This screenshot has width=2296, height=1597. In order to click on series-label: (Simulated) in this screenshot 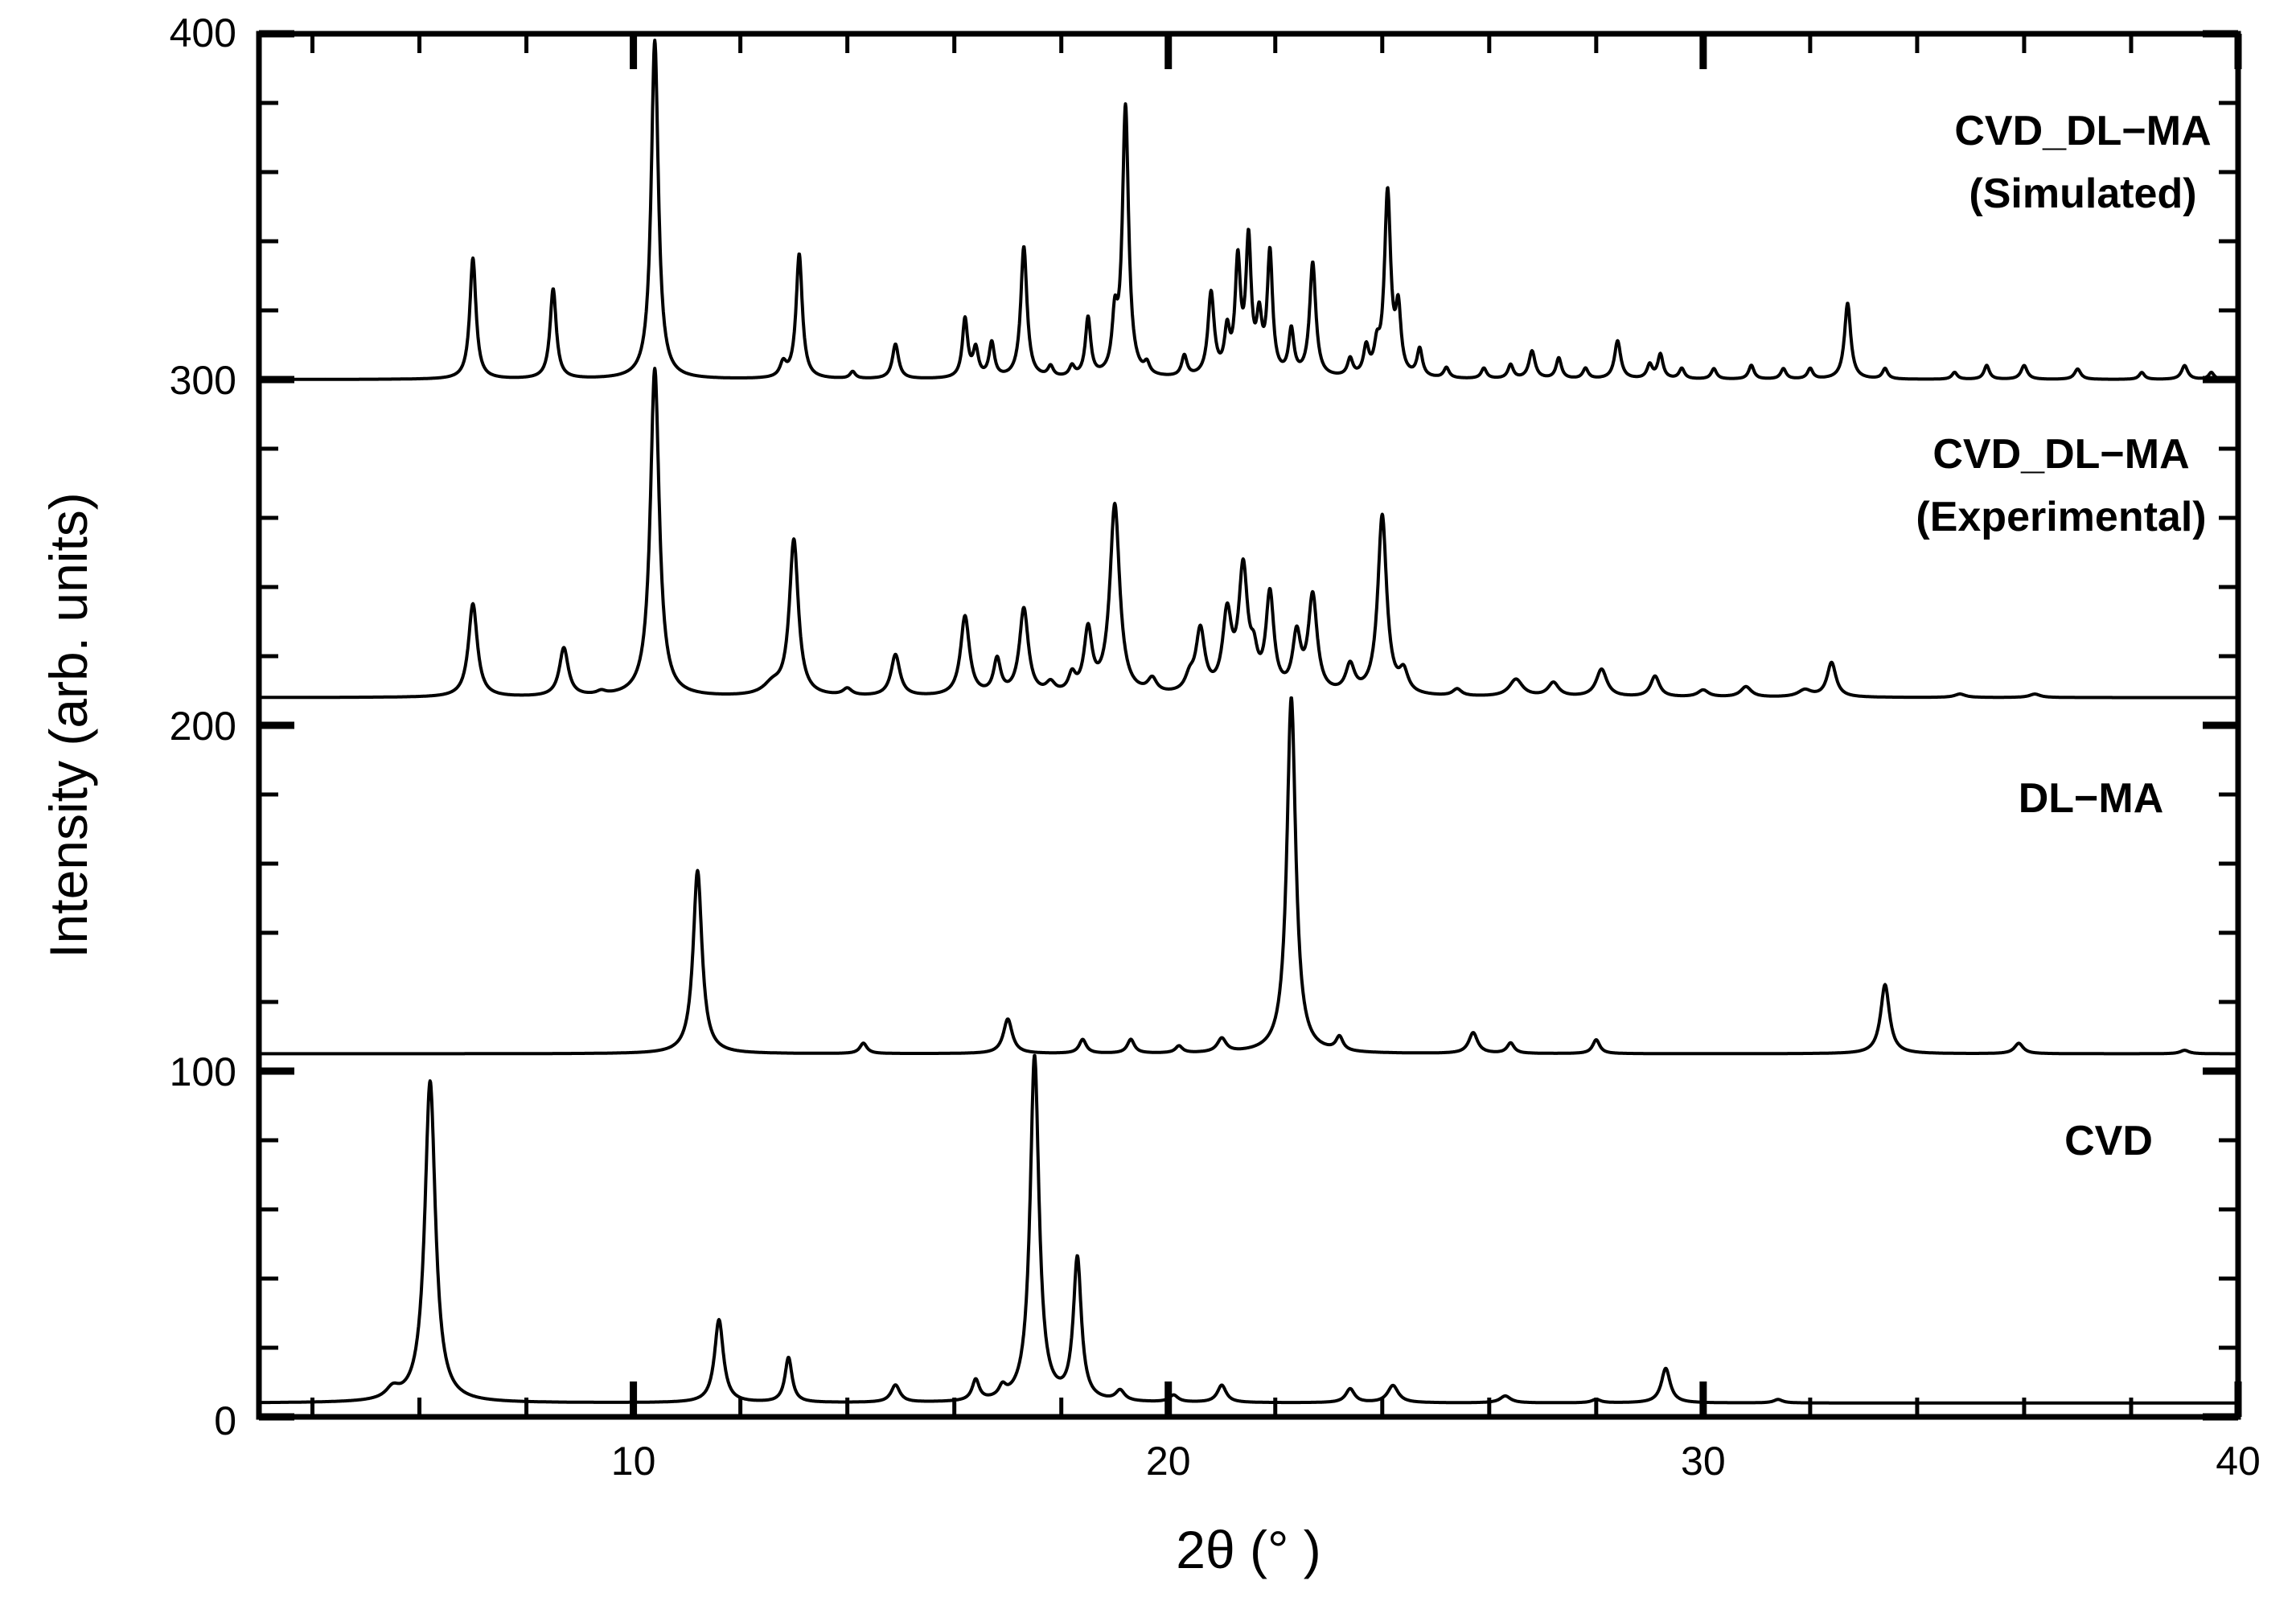, I will do `click(2082, 193)`.